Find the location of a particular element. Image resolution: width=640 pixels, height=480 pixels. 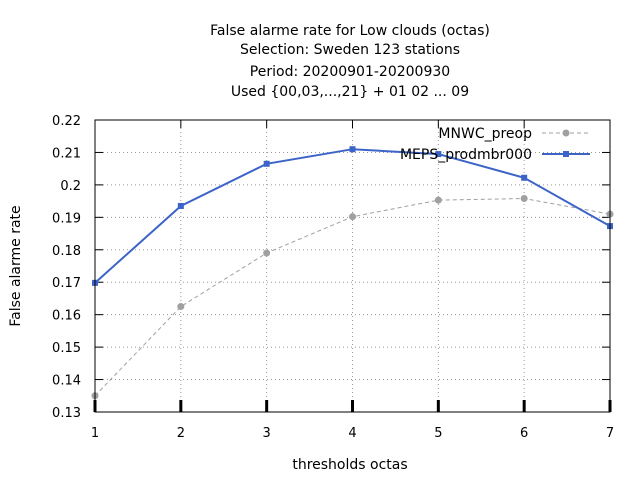

title-line-4: Used {00,03,...,21} + 01 02 ... 09 is located at coordinates (350, 92).